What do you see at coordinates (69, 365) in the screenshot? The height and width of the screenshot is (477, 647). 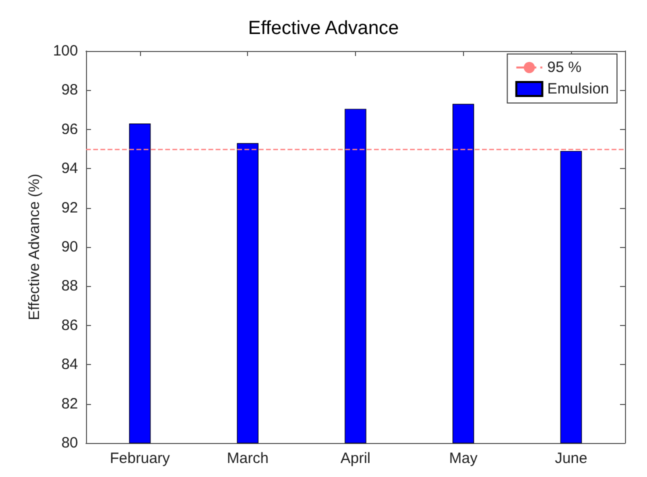 I see `y-tick-label: 84` at bounding box center [69, 365].